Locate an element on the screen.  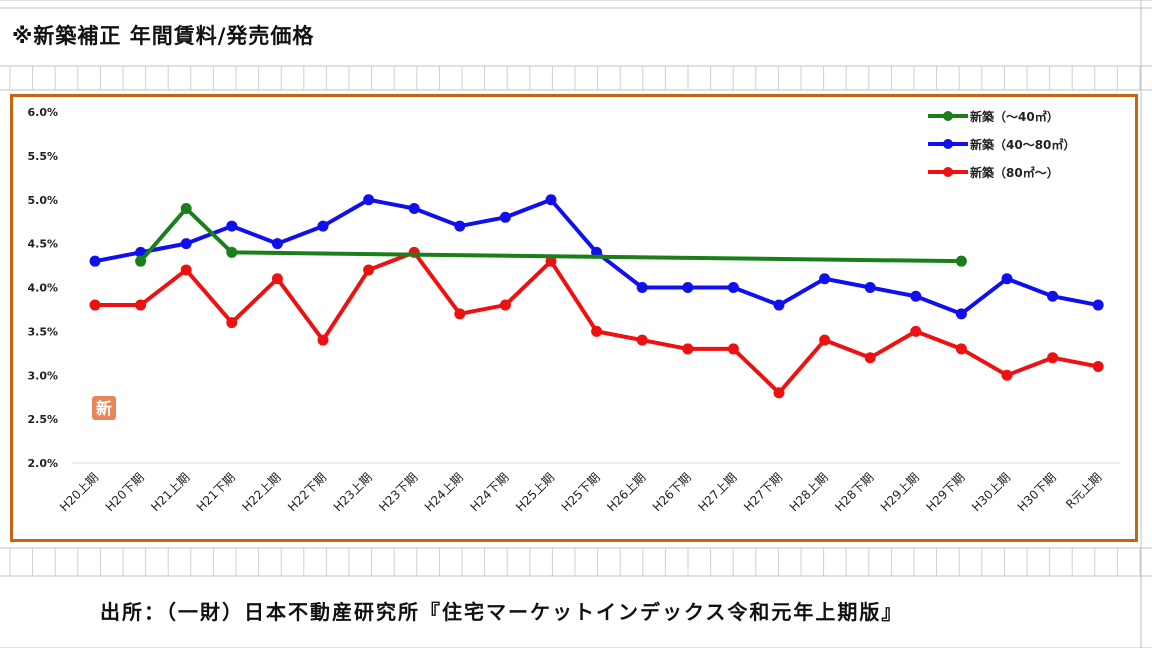
x-tick-label: H20下期 is located at coordinates (125, 492).